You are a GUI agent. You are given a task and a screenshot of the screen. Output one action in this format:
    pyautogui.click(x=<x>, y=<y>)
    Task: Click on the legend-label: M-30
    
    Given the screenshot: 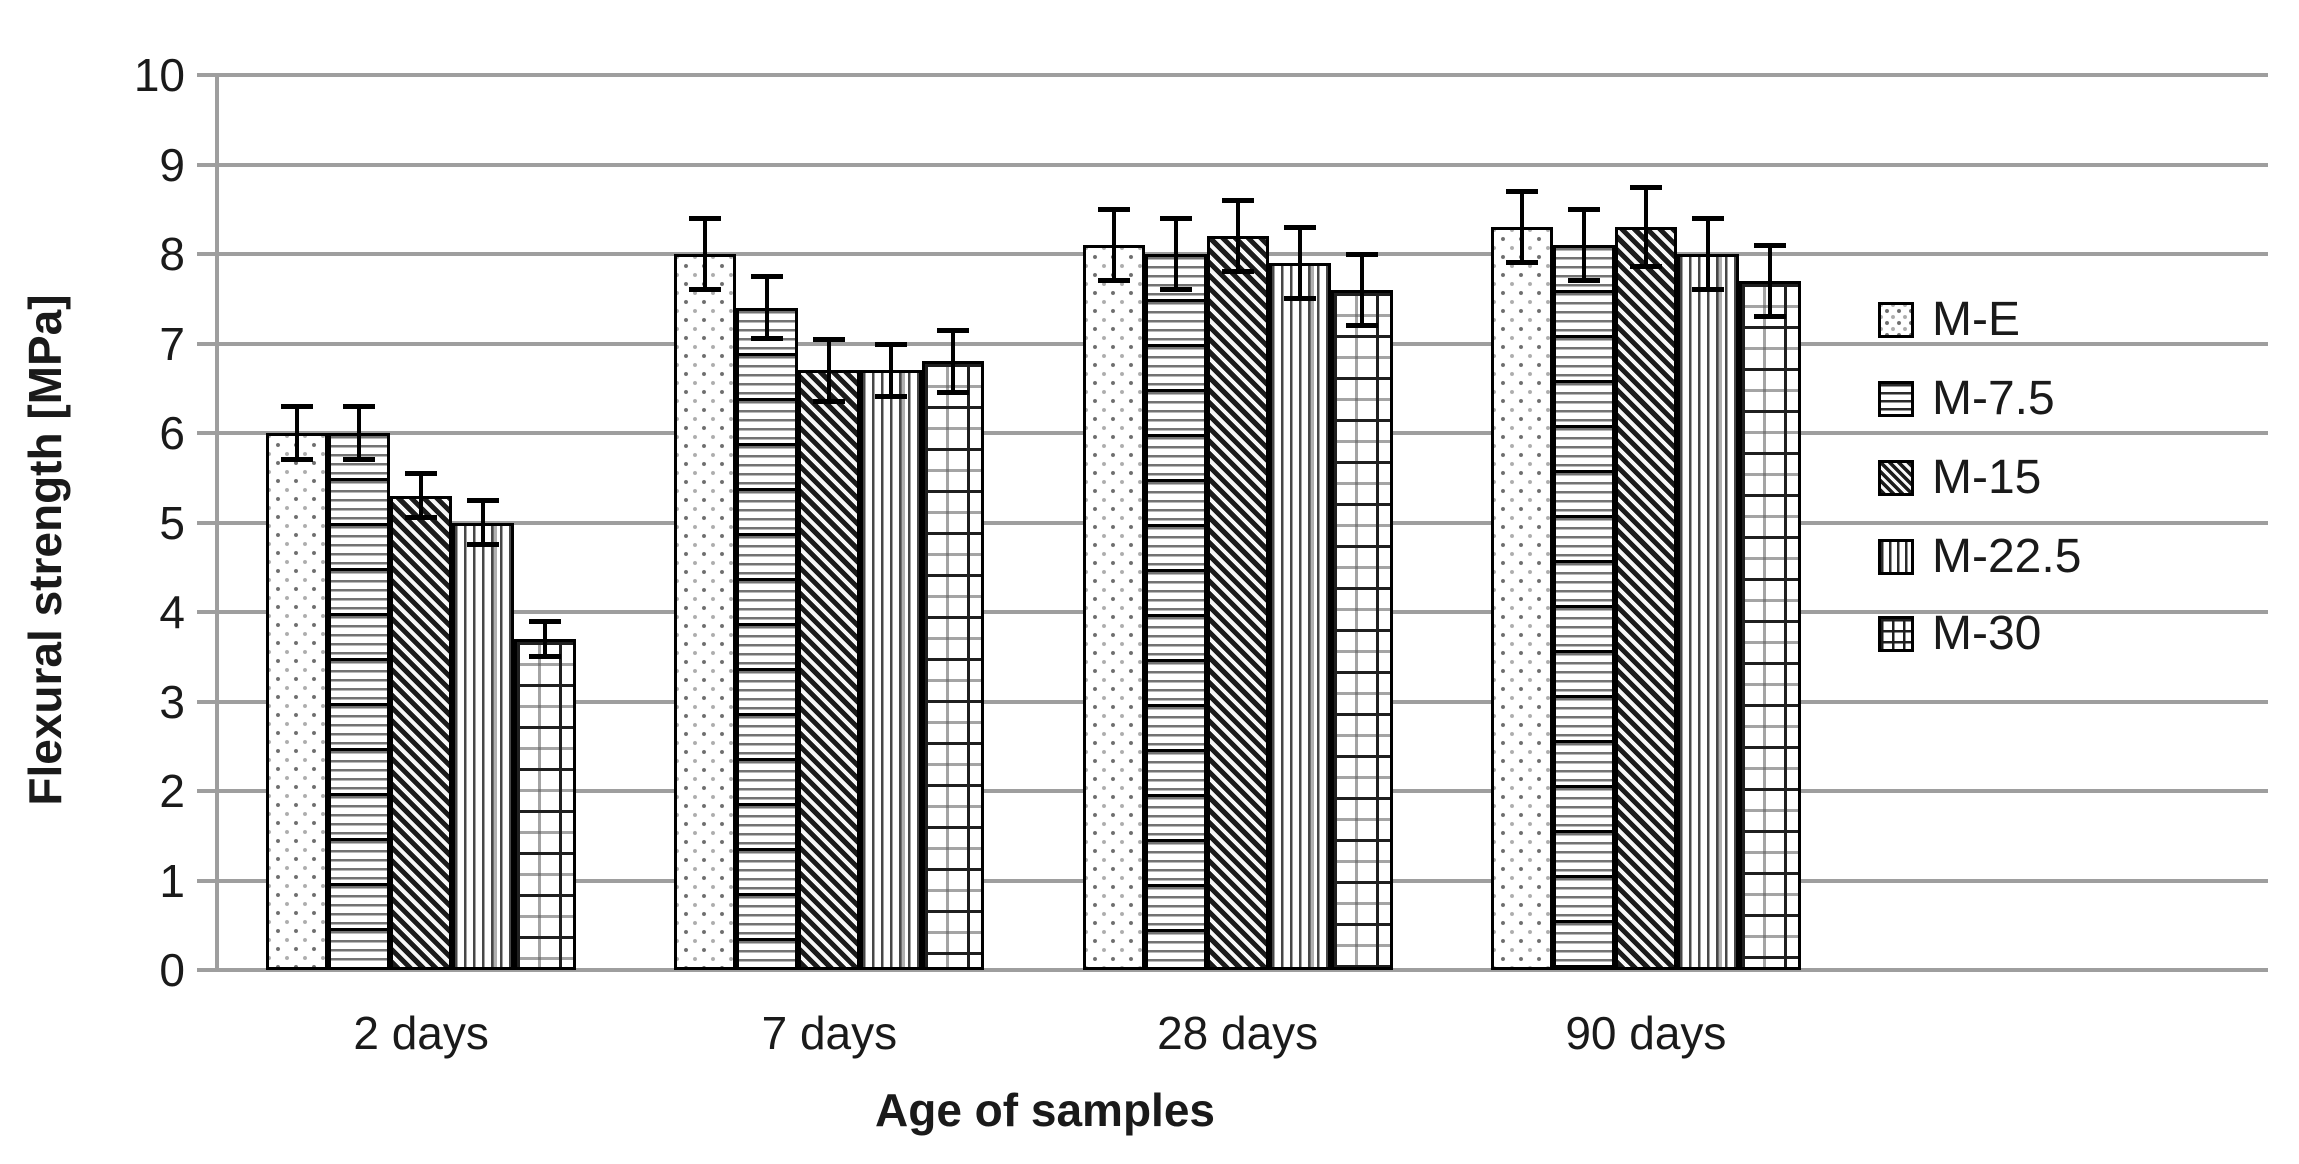 What is the action you would take?
    pyautogui.click(x=1987, y=633)
    